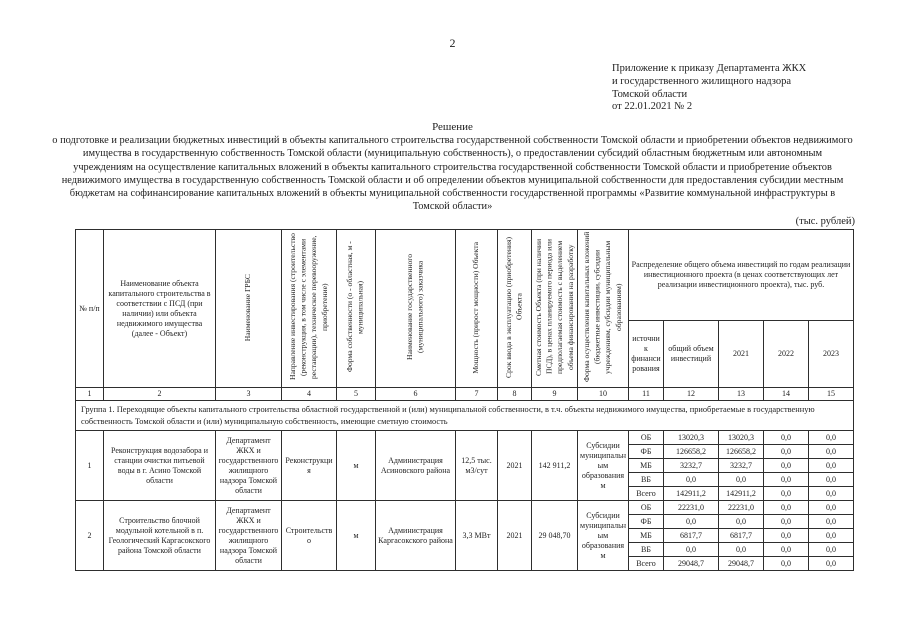  Describe the element at coordinates (691, 550) in the screenshot. I see `cell-financing-total: 0,0` at that location.